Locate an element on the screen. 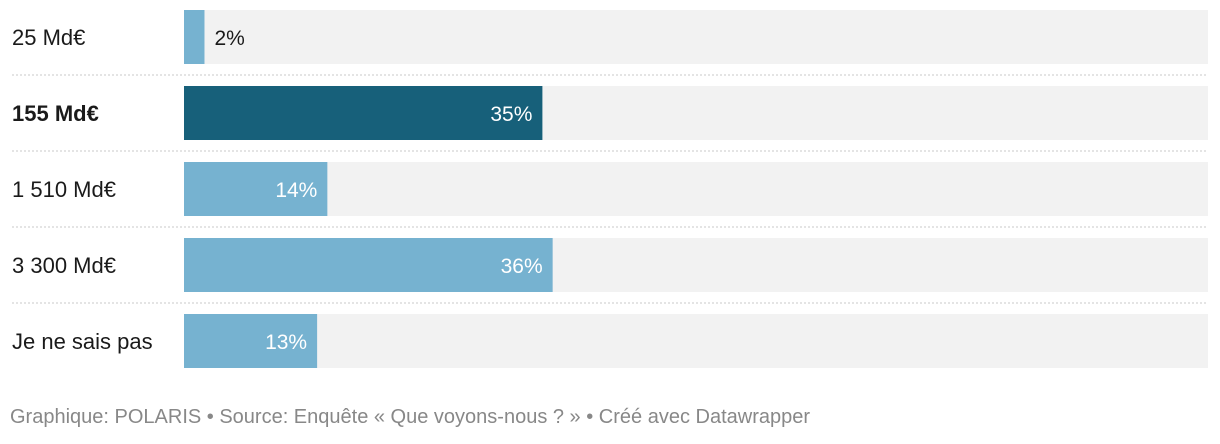  category-label: 3 300 Md€ is located at coordinates (64, 265).